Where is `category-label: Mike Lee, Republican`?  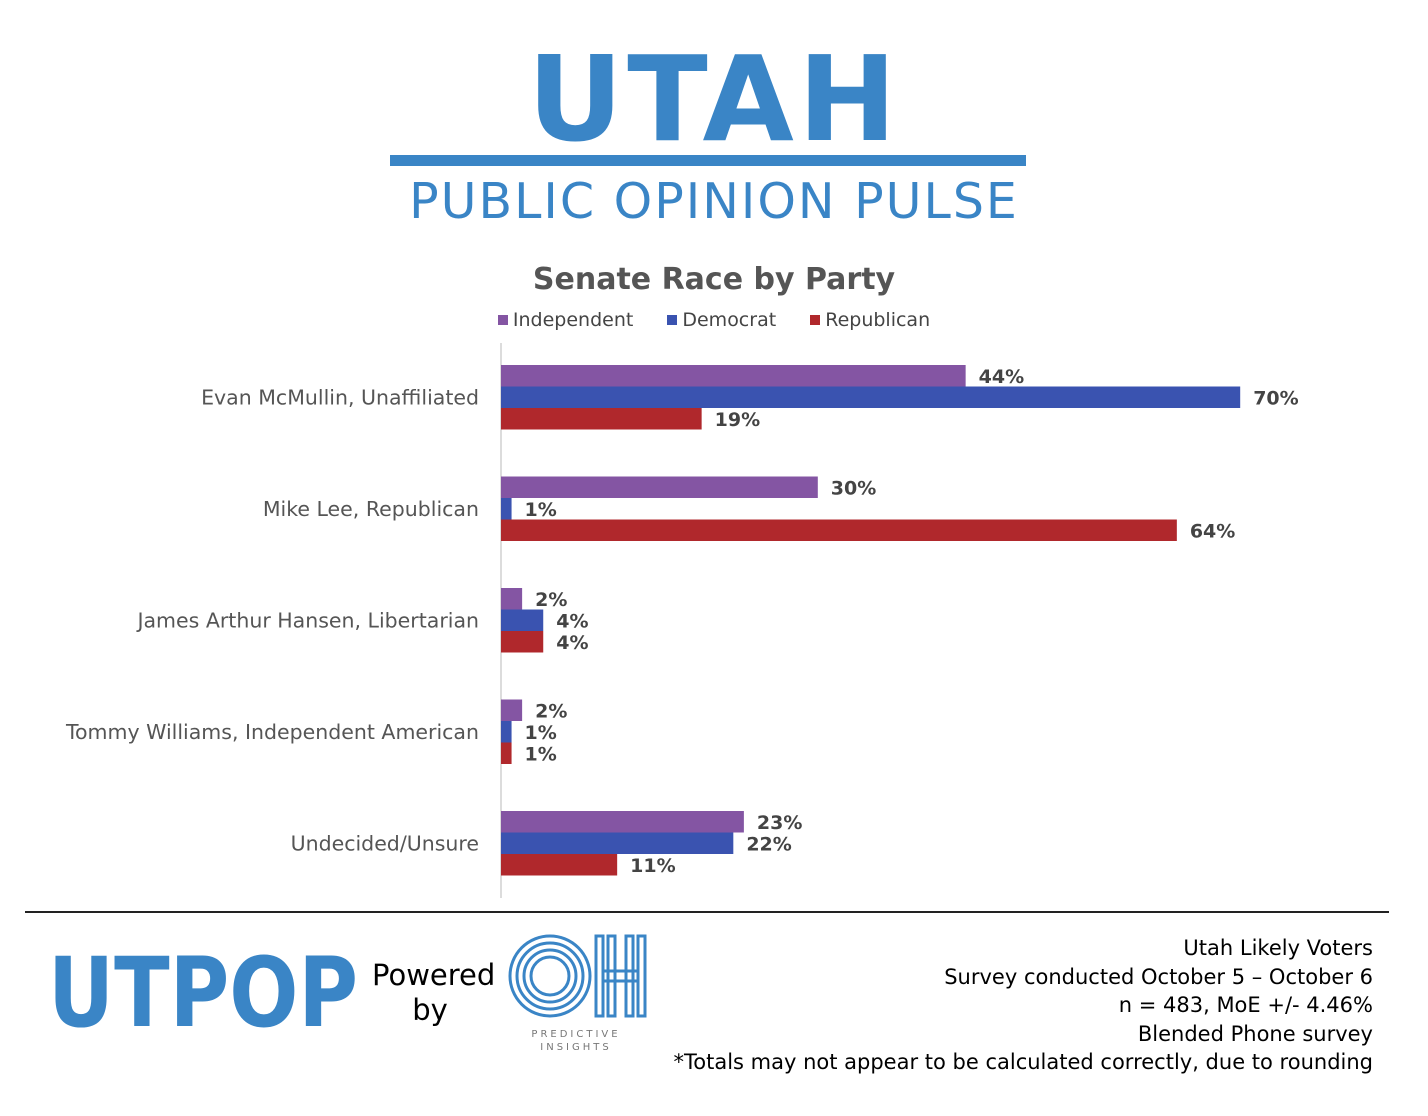 category-label: Mike Lee, Republican is located at coordinates (371, 509).